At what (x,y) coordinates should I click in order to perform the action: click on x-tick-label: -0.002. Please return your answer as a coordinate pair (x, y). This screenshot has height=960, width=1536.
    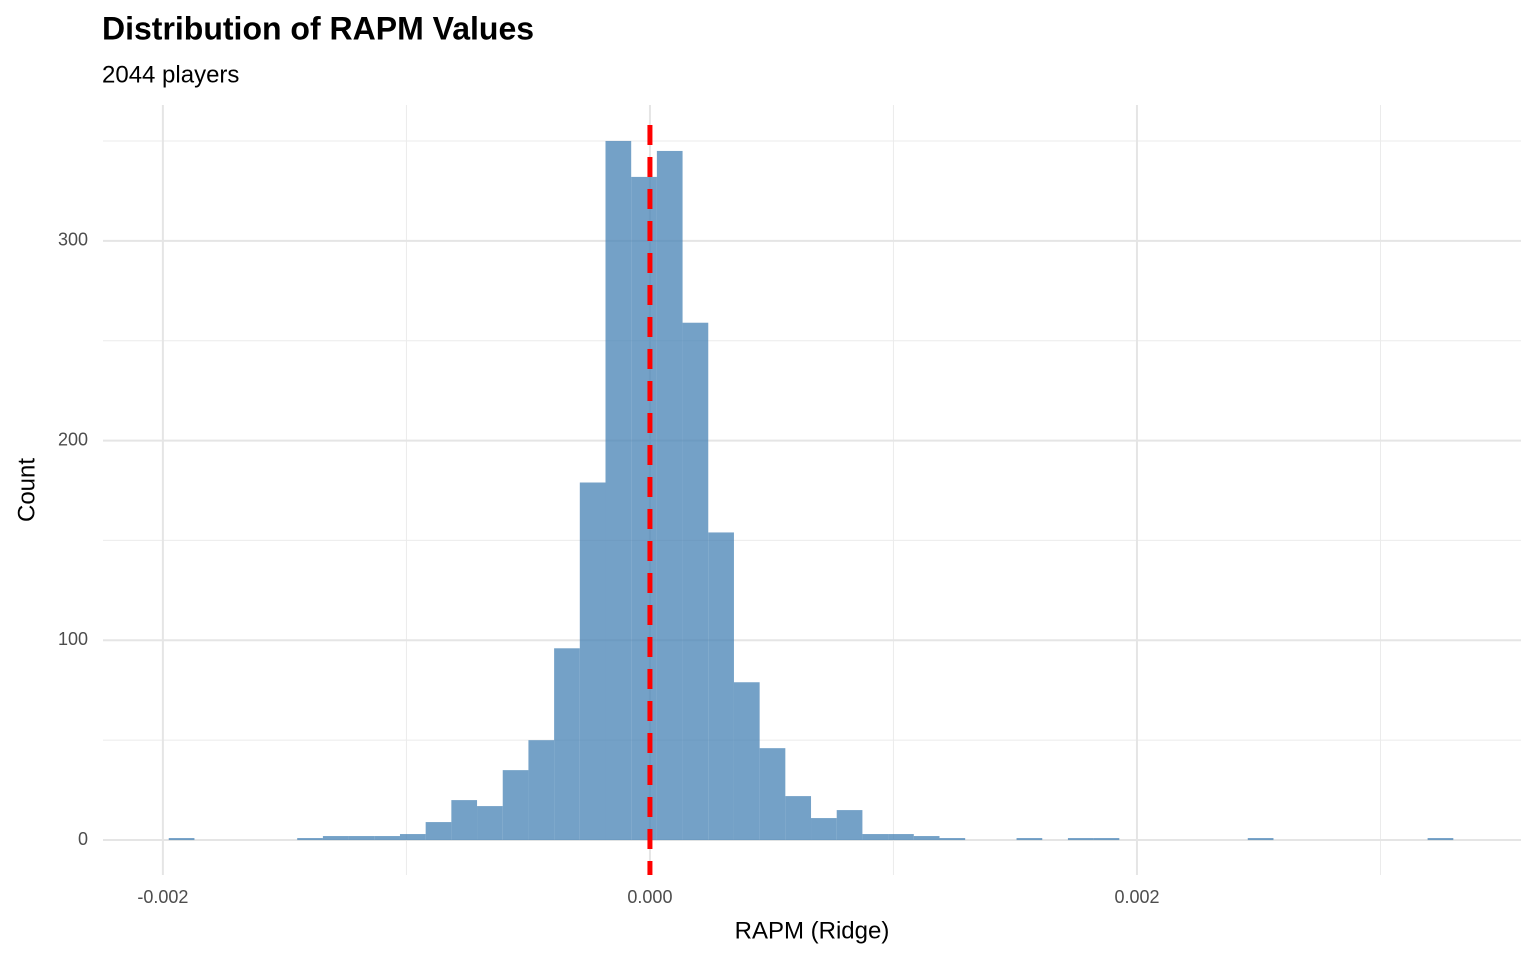
    Looking at the image, I should click on (162, 897).